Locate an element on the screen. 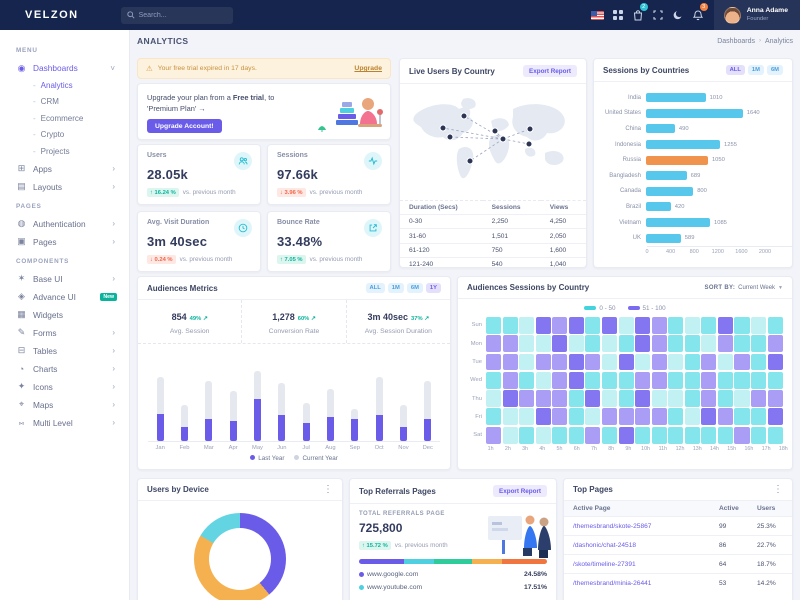  filter-1m: 1M is located at coordinates (395, 288).